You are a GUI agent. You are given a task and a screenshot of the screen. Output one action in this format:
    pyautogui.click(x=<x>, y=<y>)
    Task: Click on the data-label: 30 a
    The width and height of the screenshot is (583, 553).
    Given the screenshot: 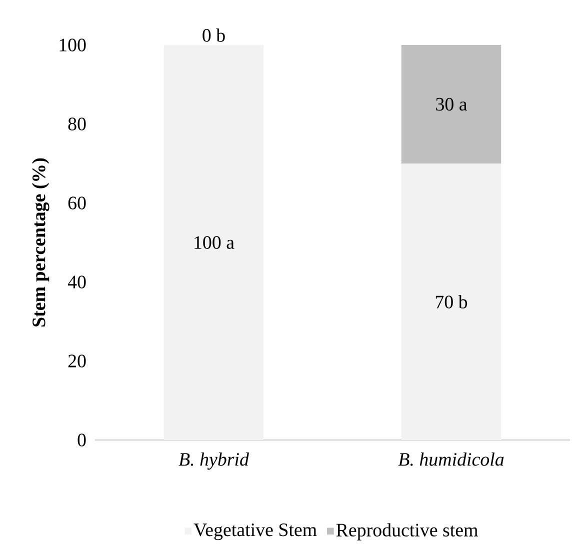 What is the action you would take?
    pyautogui.click(x=452, y=104)
    